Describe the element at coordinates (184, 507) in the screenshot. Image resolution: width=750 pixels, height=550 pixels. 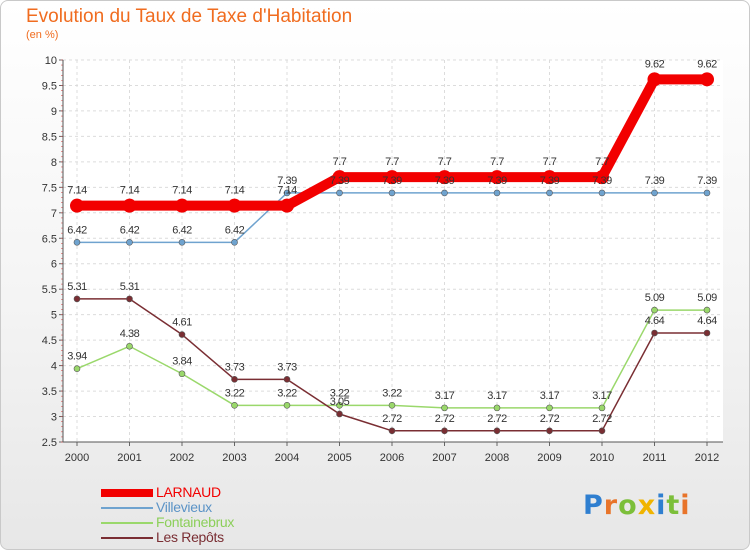
I see `legend-label-villevieux: Villevieux` at that location.